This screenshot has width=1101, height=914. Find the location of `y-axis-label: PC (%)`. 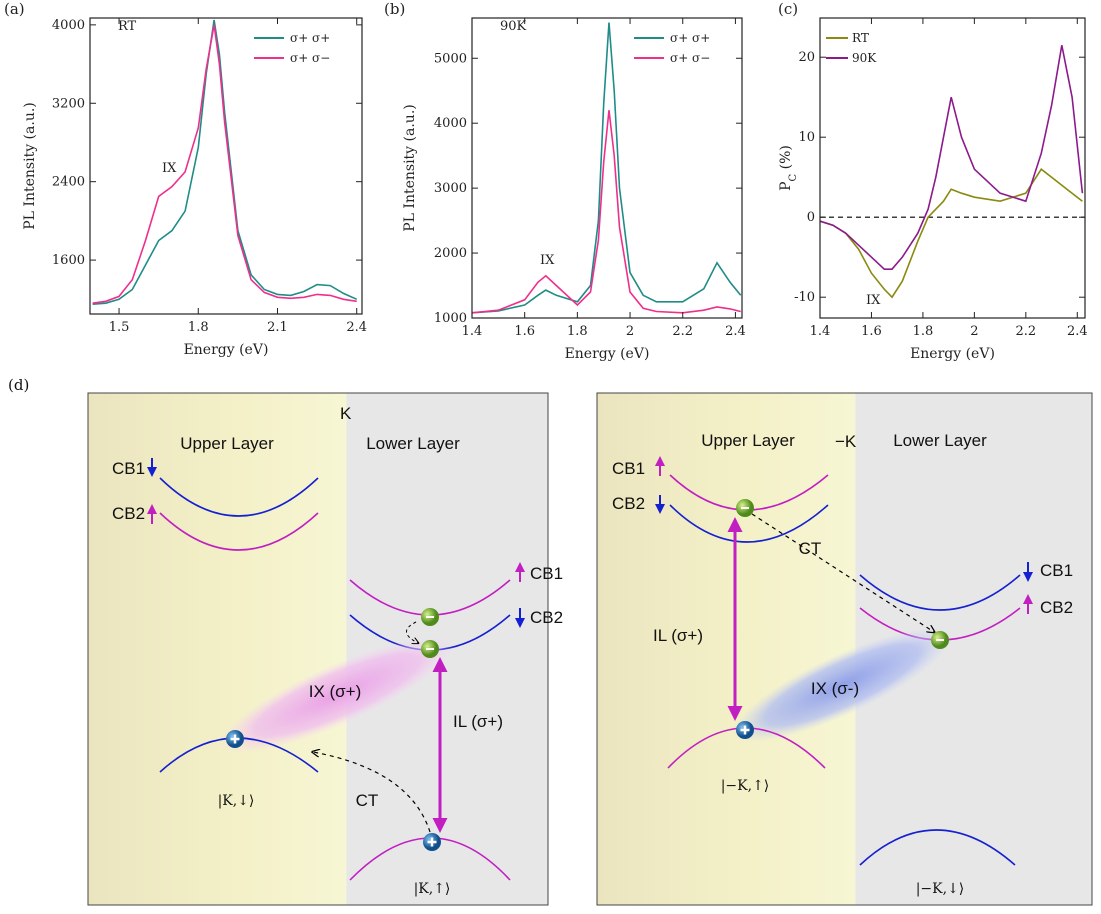

y-axis-label: PC (%) is located at coordinates (788, 168).